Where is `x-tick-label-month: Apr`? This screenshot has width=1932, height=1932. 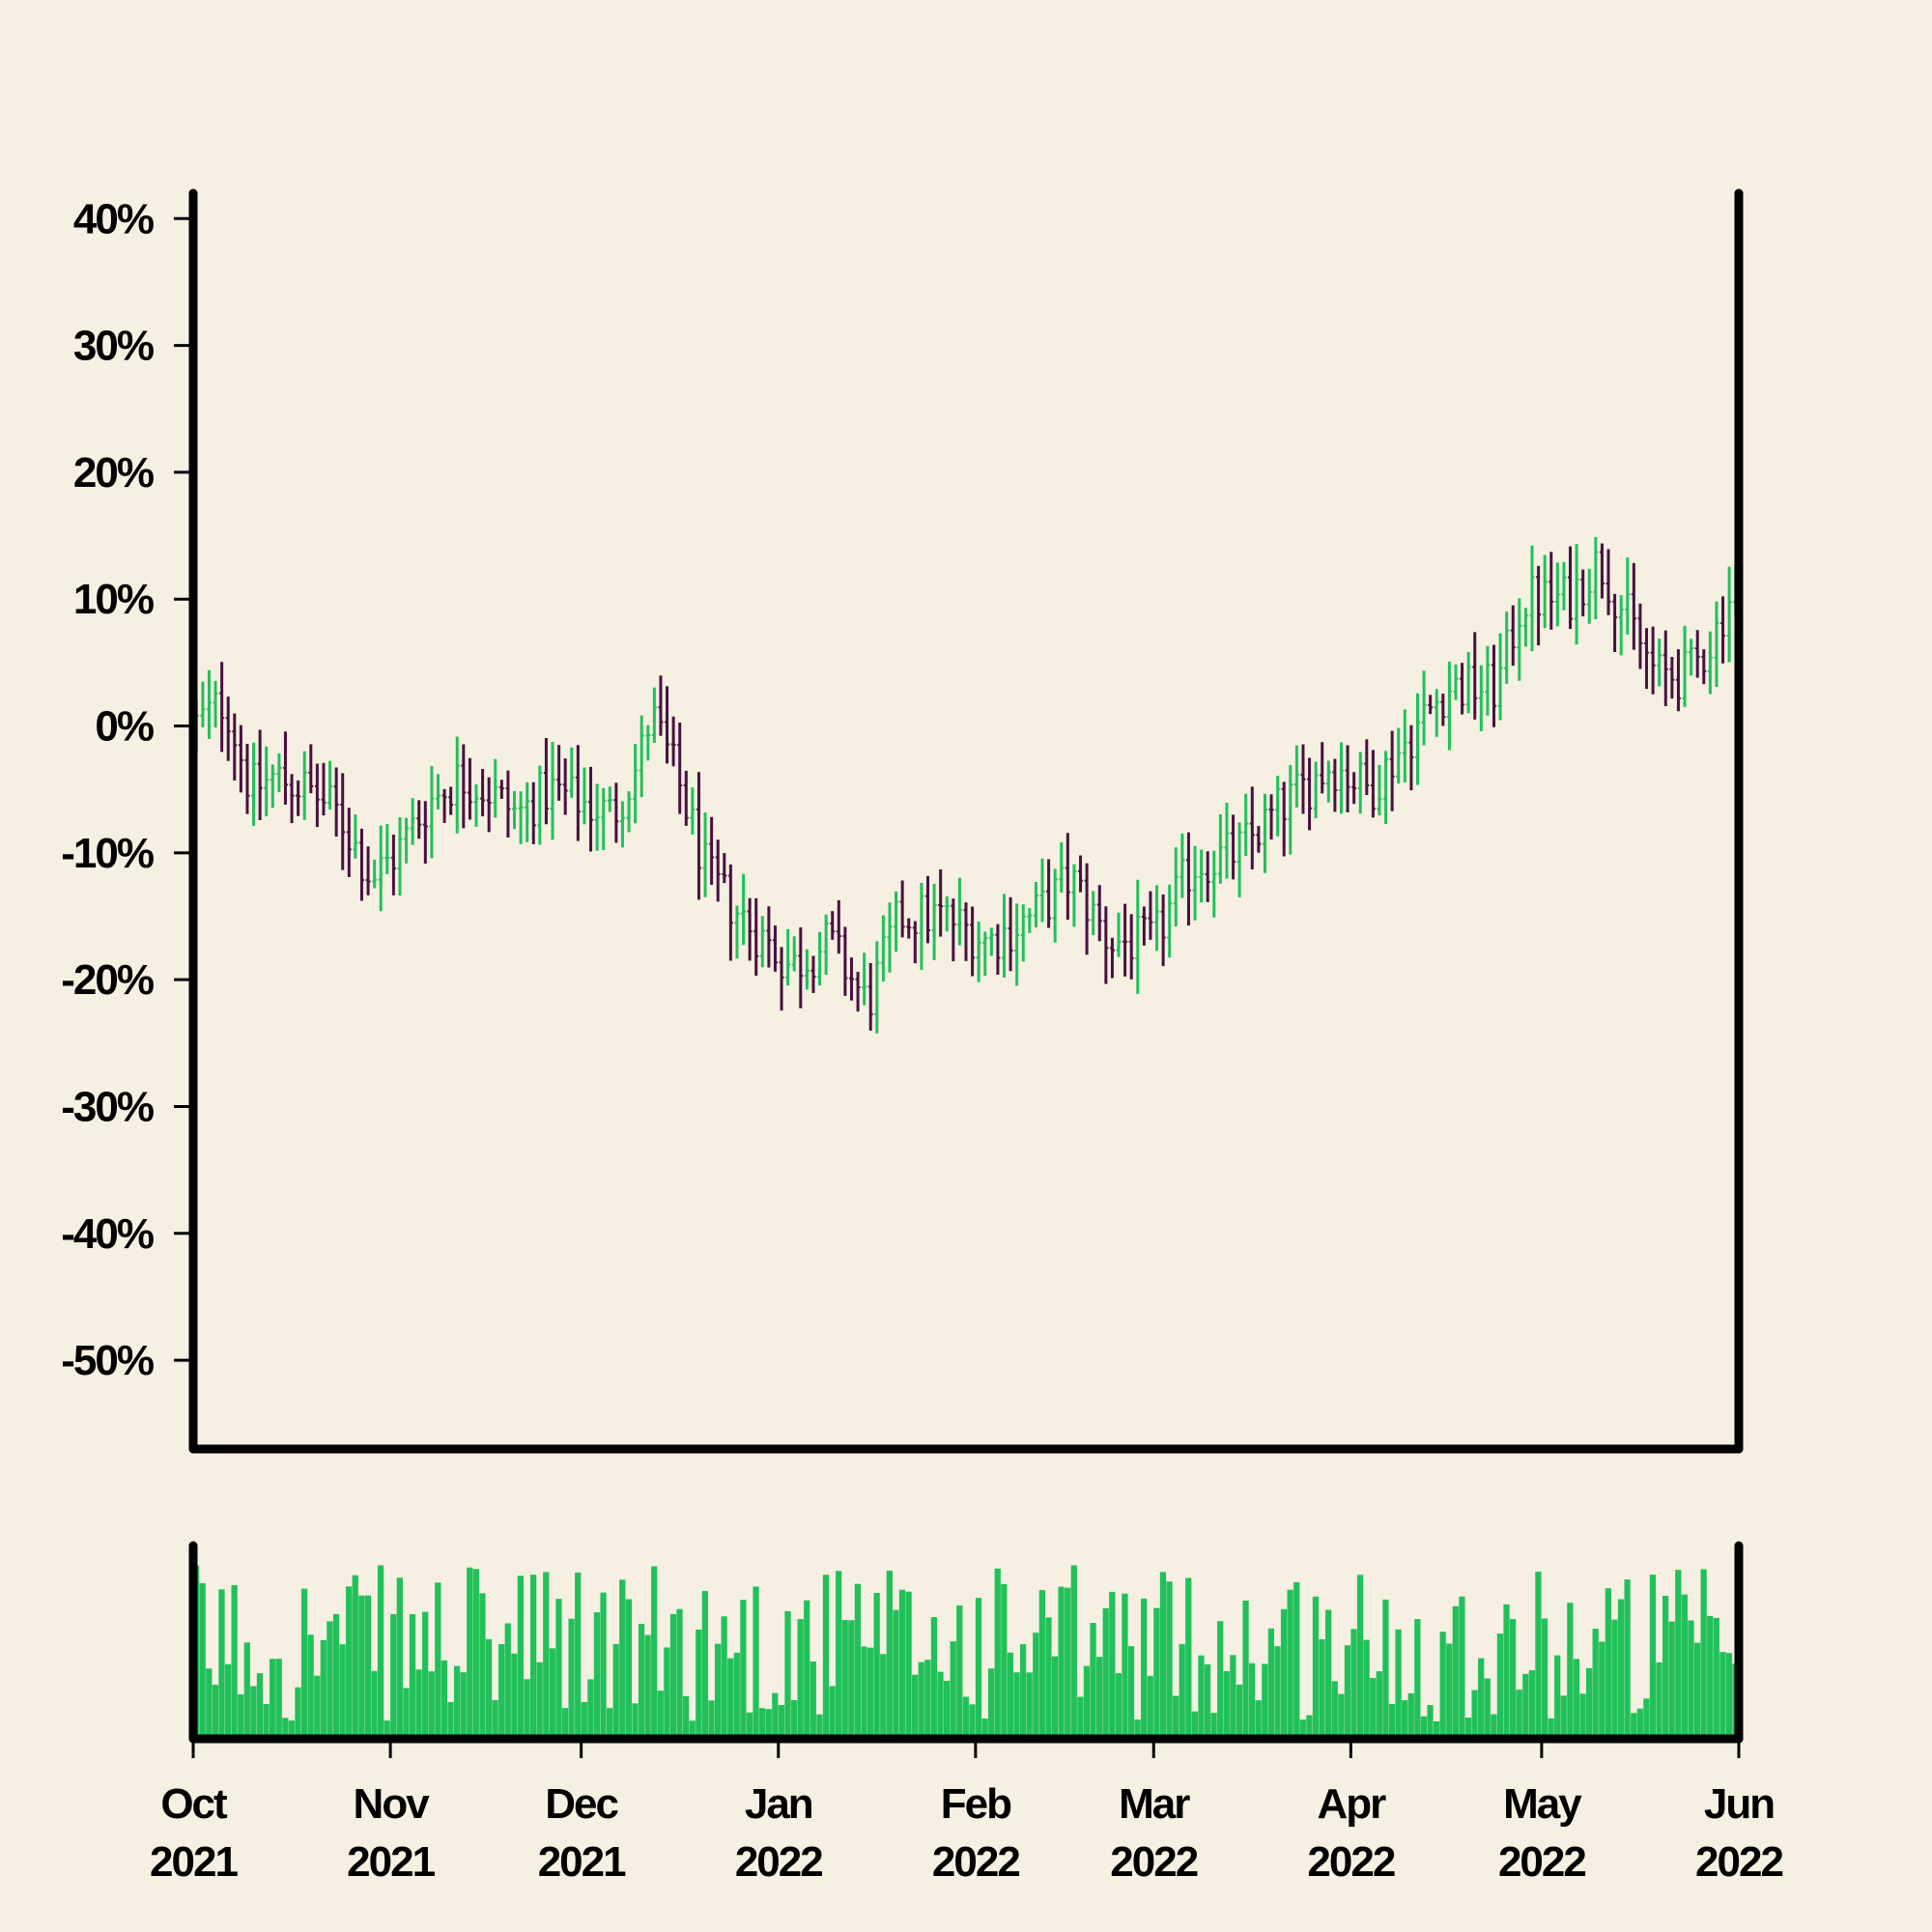 x-tick-label-month: Apr is located at coordinates (1351, 1804).